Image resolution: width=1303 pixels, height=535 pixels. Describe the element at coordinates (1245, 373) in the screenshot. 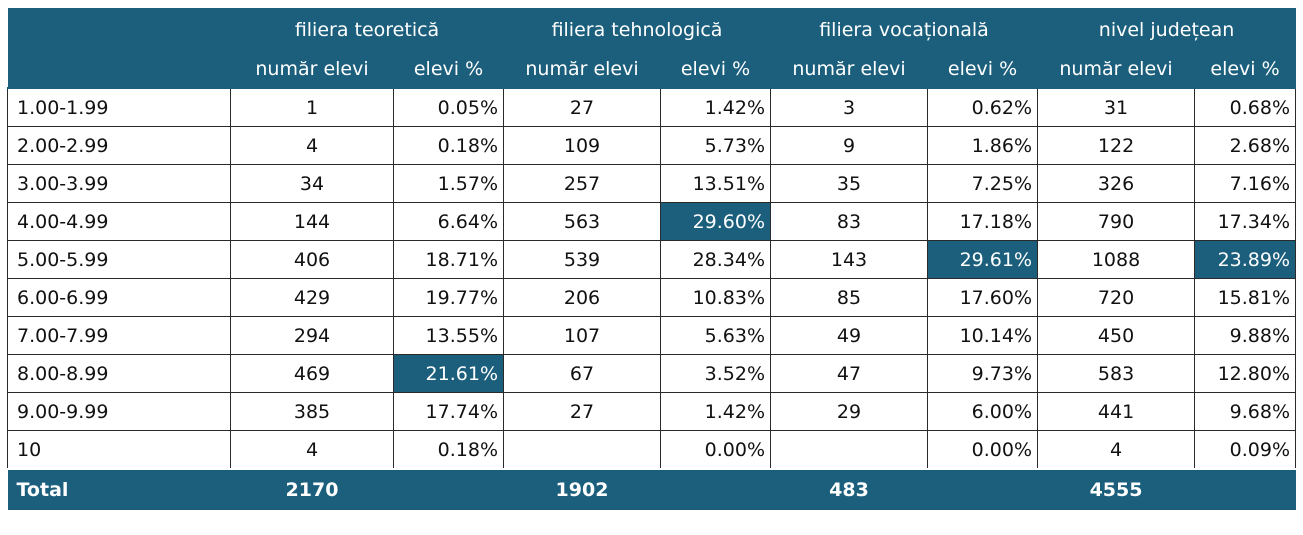

I see `table-cell: 12.80%` at that location.